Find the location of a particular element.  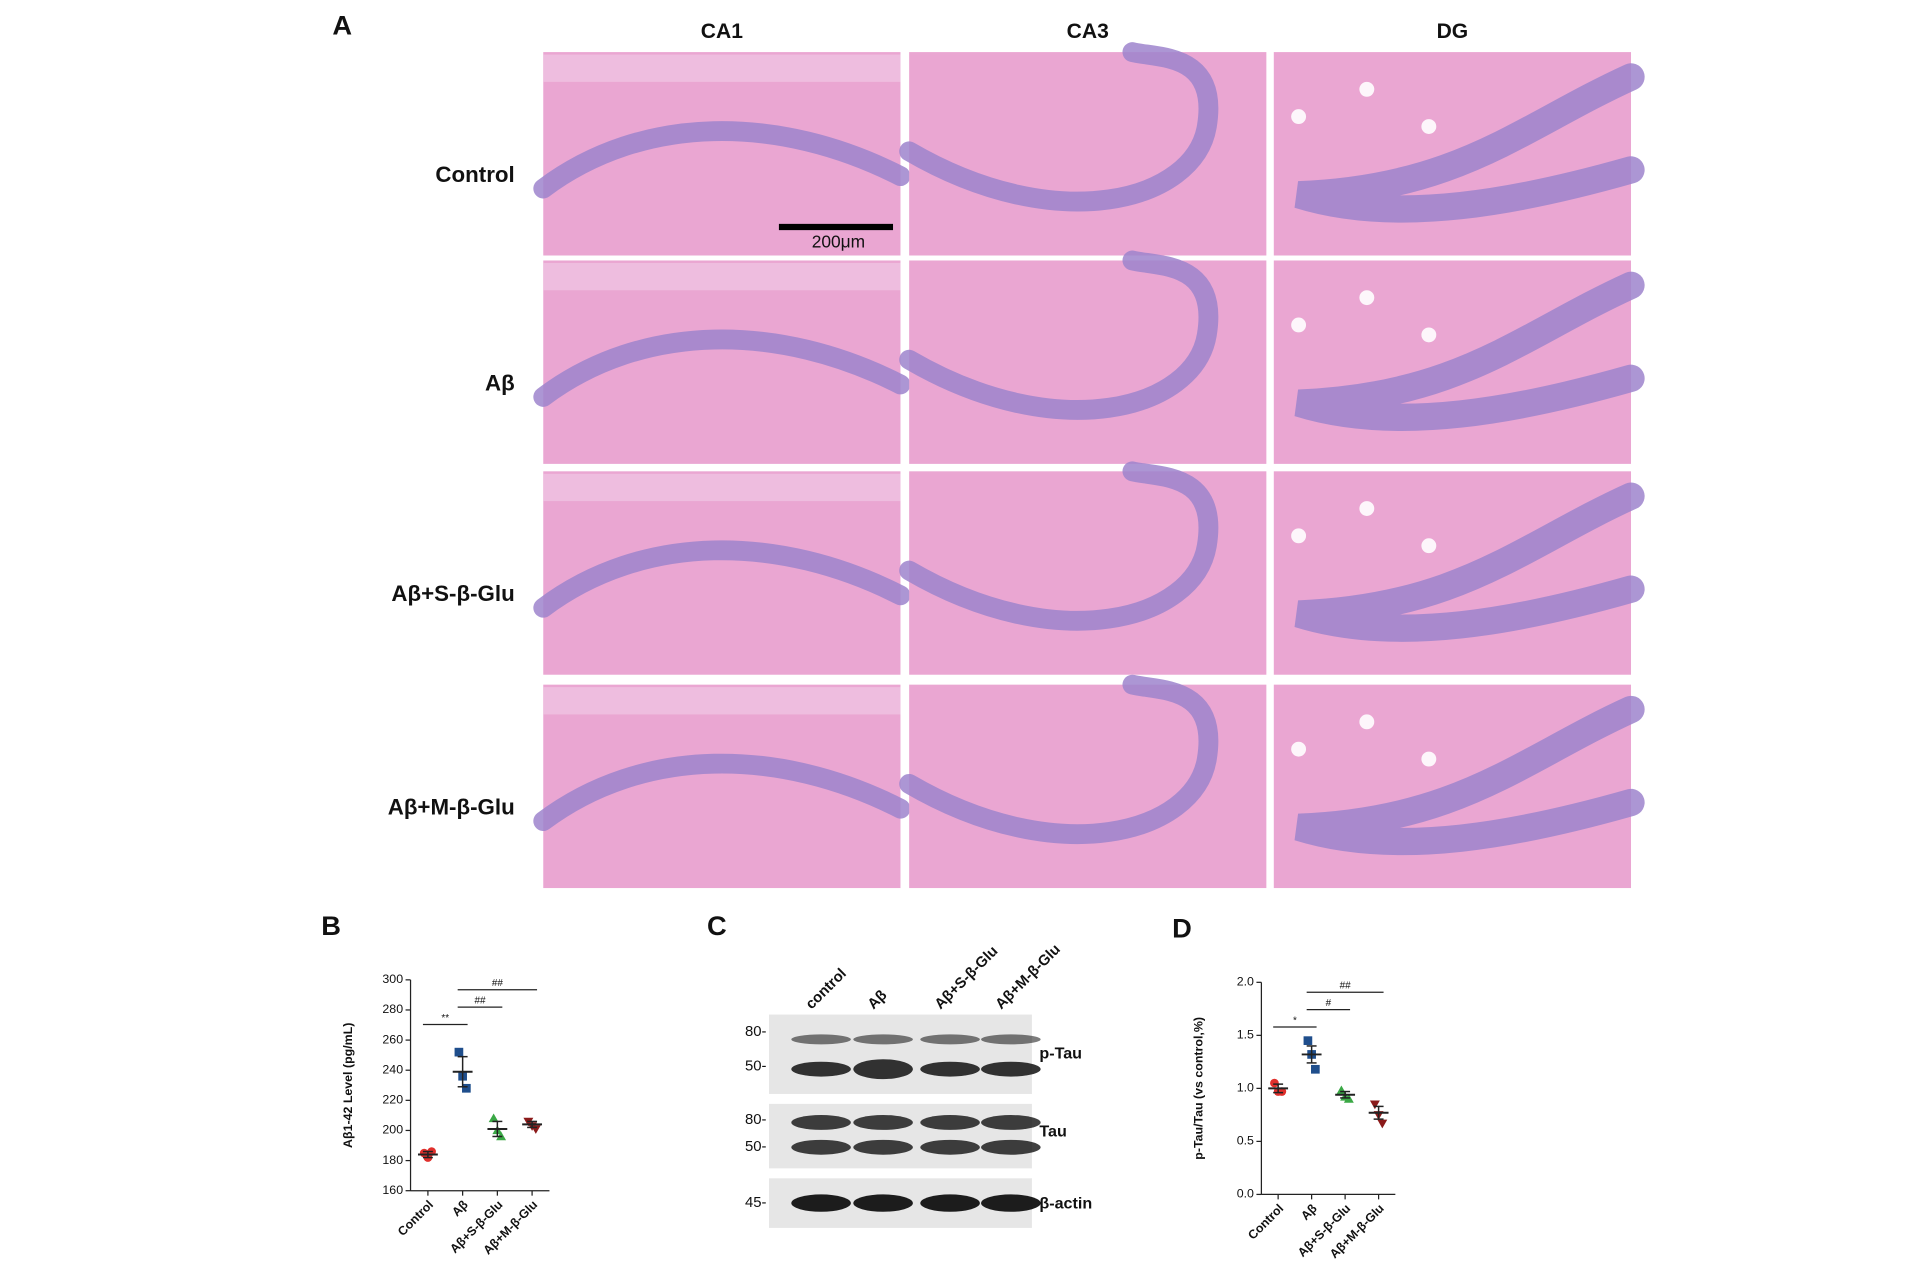

row-label: Aβ+M-β-Glu is located at coordinates (451, 807).